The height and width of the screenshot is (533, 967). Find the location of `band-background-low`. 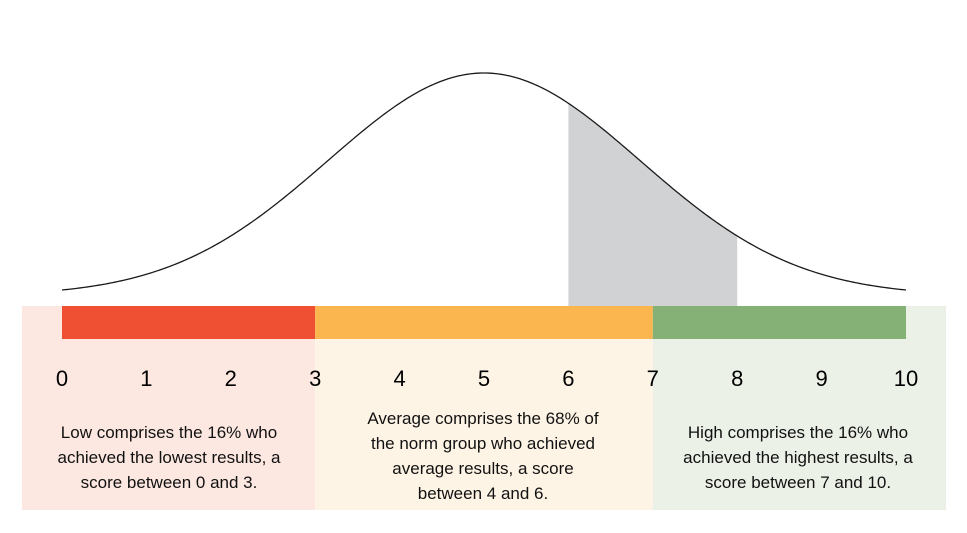

band-background-low is located at coordinates (169, 408).